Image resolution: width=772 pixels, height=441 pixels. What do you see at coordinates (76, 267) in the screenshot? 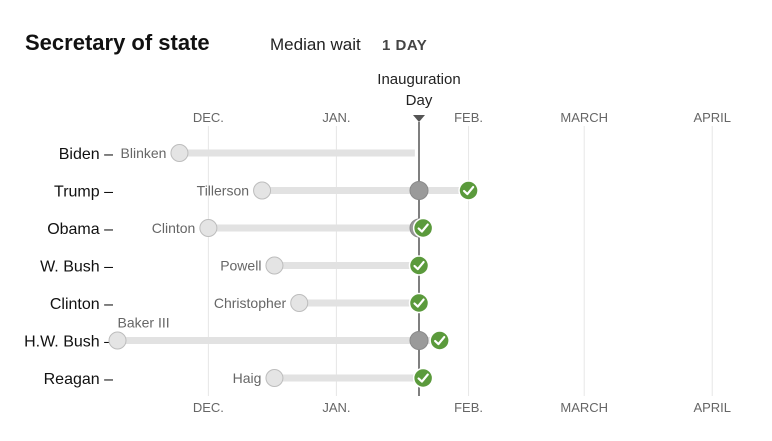
I see `president-label: W. Bush –` at bounding box center [76, 267].